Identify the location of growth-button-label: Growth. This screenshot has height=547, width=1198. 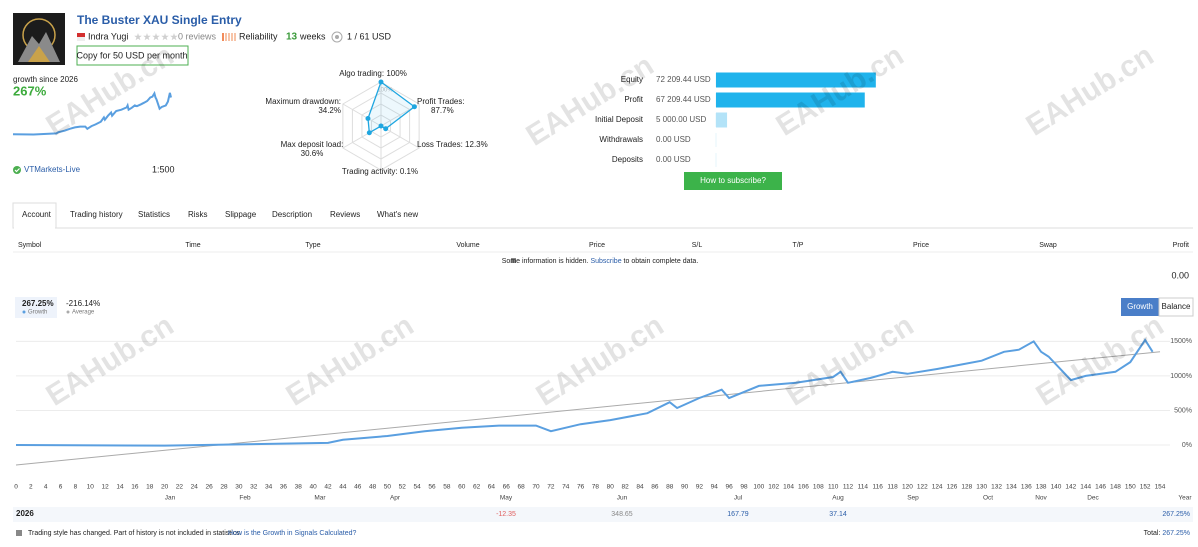
(1140, 306).